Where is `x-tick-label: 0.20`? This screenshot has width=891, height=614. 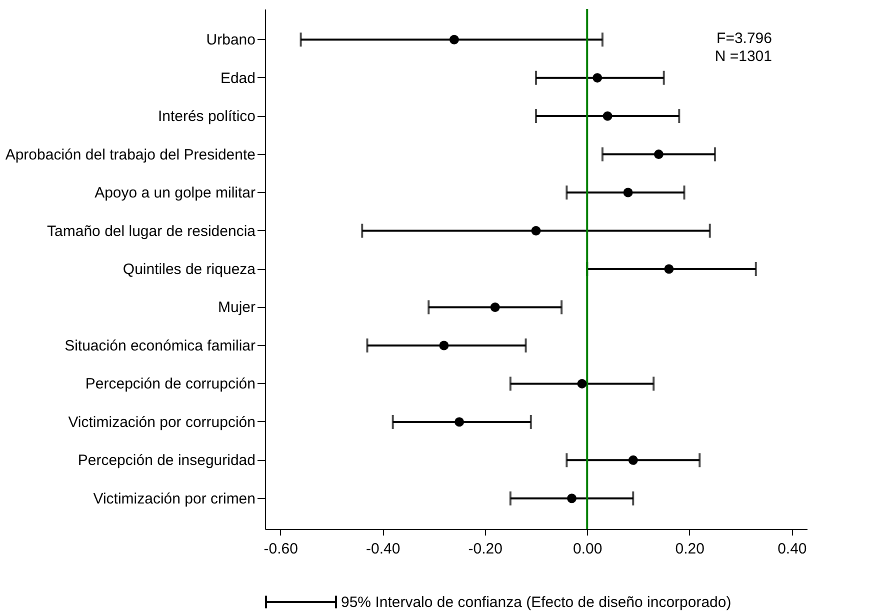 x-tick-label: 0.20 is located at coordinates (689, 549).